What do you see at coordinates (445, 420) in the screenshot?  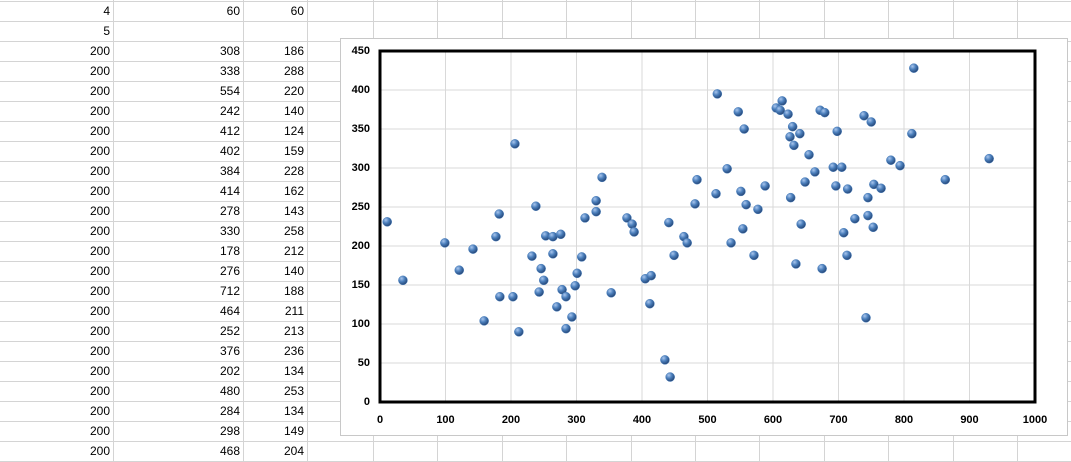 I see `x-tick-label: 100` at bounding box center [445, 420].